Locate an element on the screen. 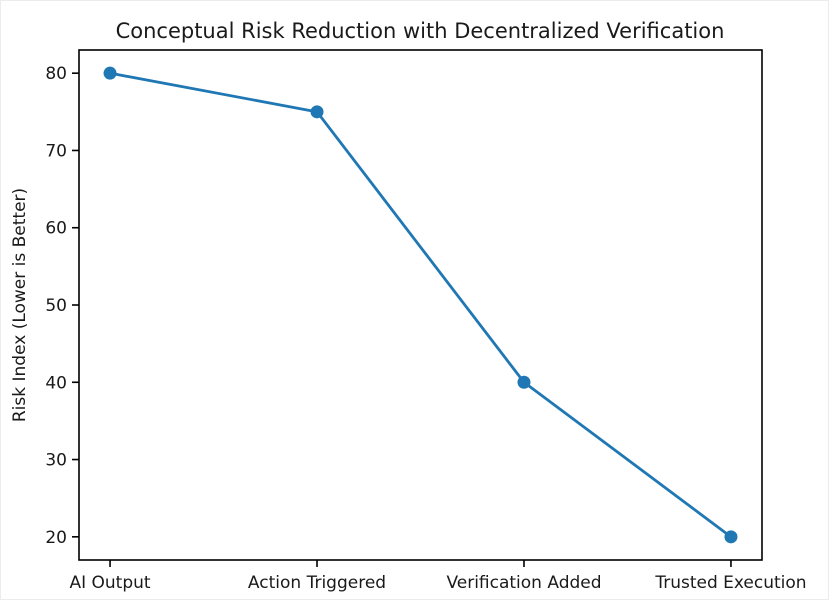 The width and height of the screenshot is (829, 600). y-tick-label: 50 is located at coordinates (56, 306).